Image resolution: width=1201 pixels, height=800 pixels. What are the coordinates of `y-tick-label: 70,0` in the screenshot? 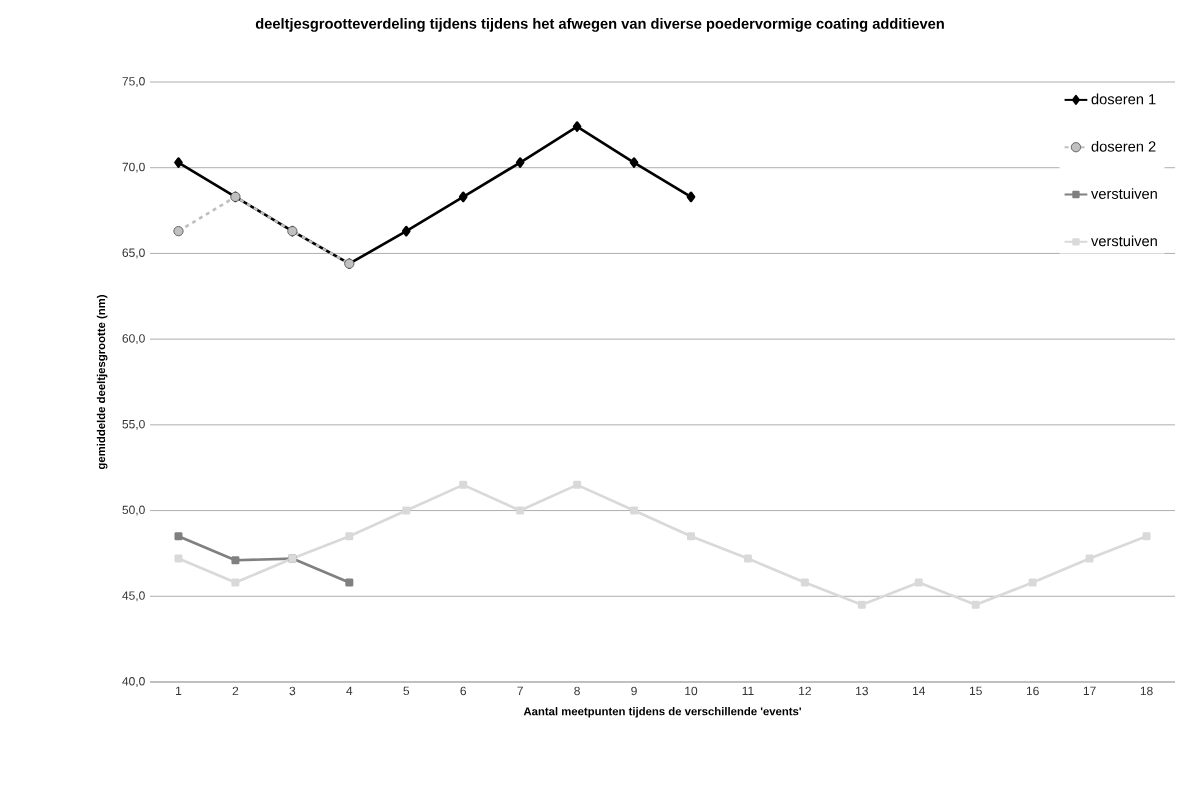 It's located at (133, 167).